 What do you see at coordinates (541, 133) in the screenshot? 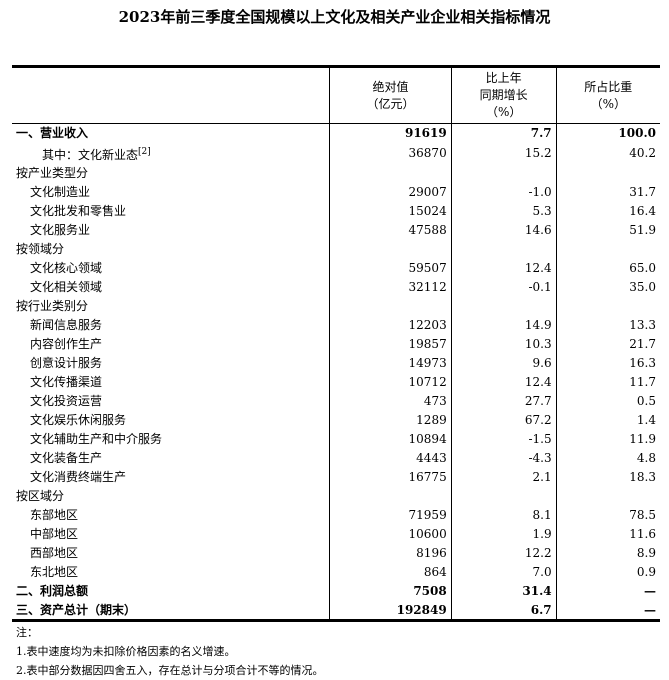
I see `growth-rate: 7.7` at bounding box center [541, 133].